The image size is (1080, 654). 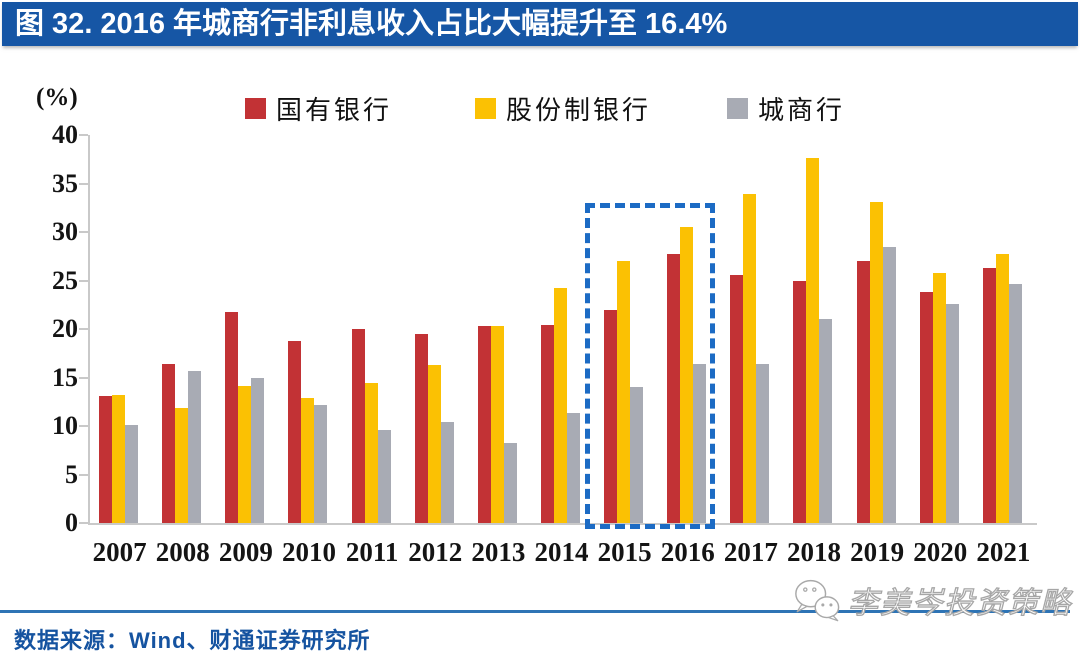 I want to click on x-tick-label: 2009, so click(x=245, y=552).